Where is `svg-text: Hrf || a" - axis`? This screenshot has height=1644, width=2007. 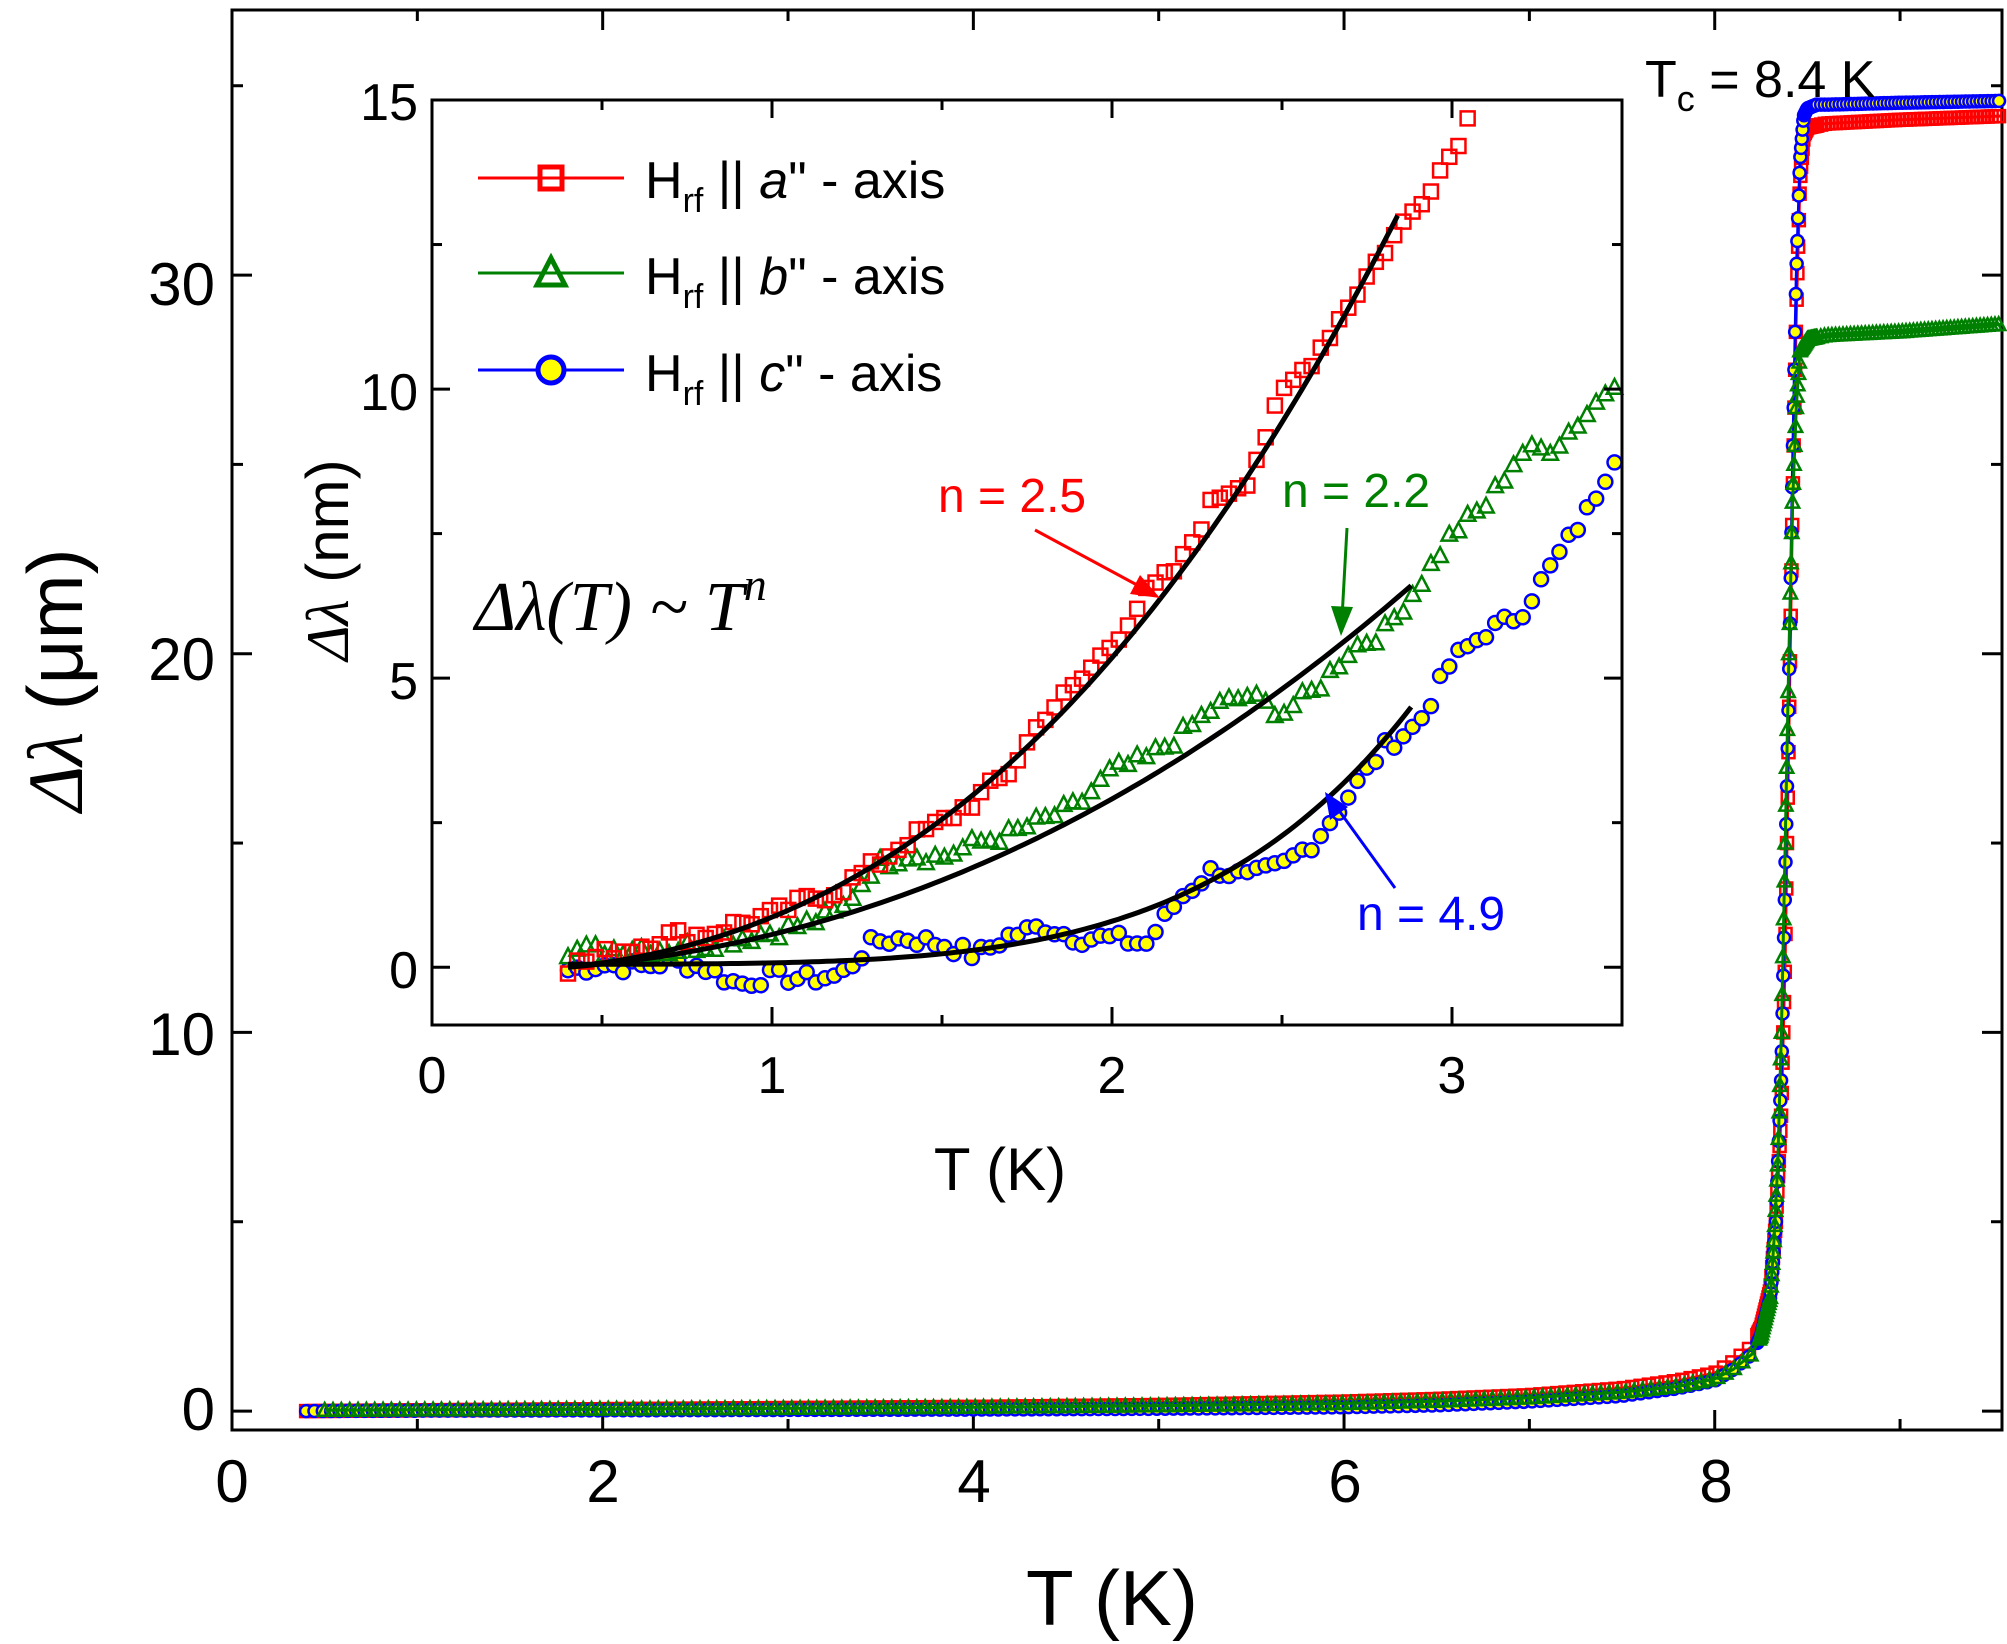 svg-text: Hrf || a" - axis is located at coordinates (795, 186).